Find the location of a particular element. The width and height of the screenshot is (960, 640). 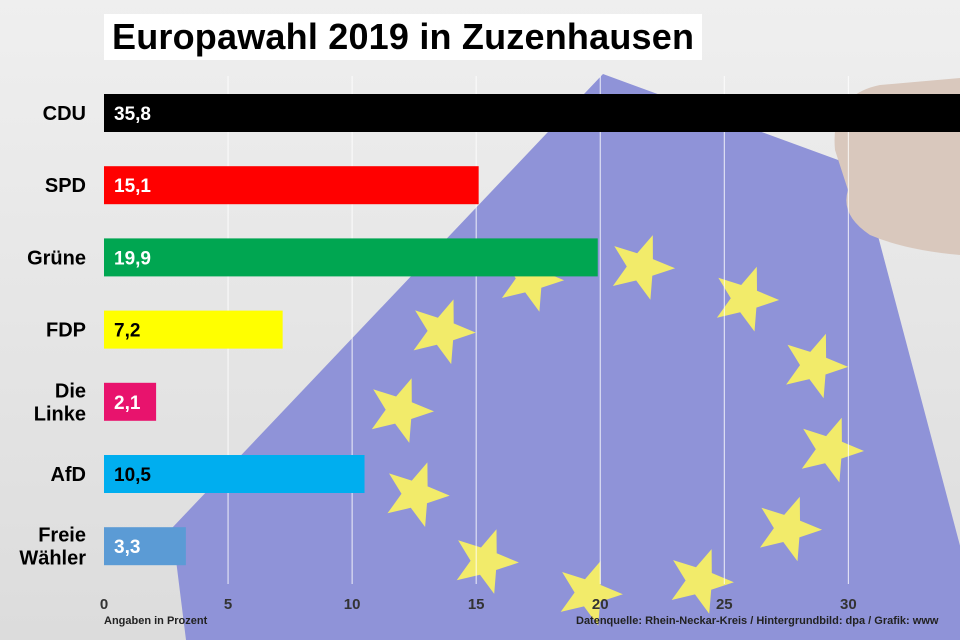

chart-title: Europawahl 2019 in Zuzenhausen is located at coordinates (403, 36).